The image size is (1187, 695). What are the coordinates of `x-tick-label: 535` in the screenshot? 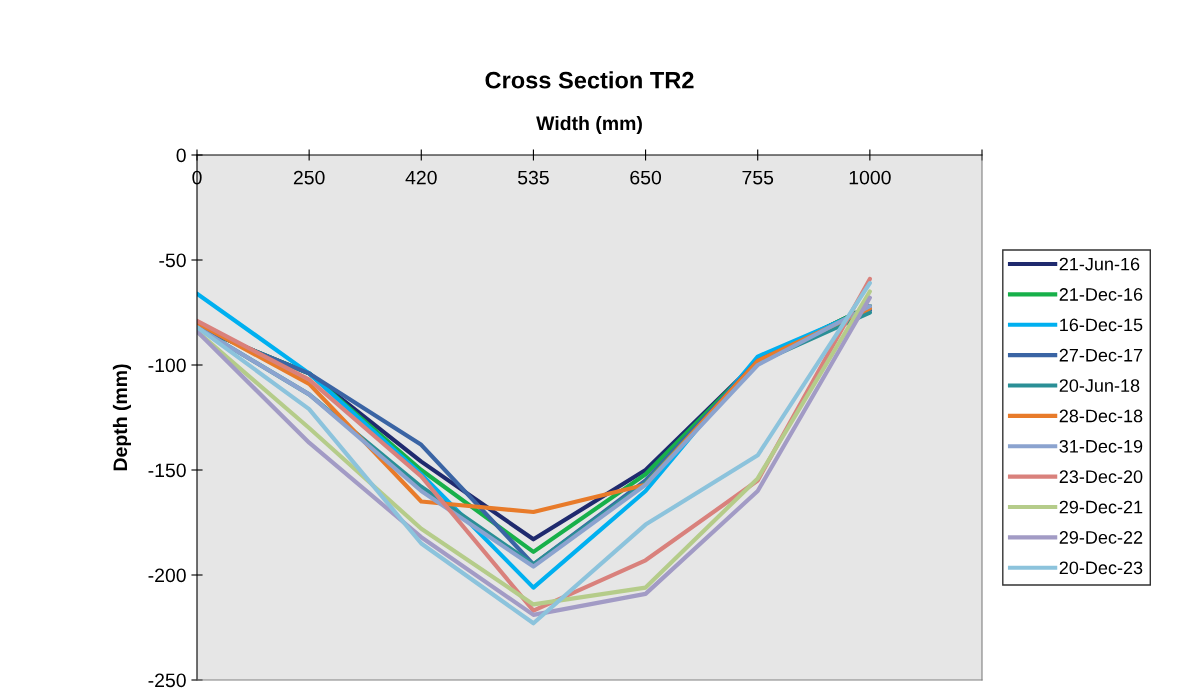 It's located at (533, 177).